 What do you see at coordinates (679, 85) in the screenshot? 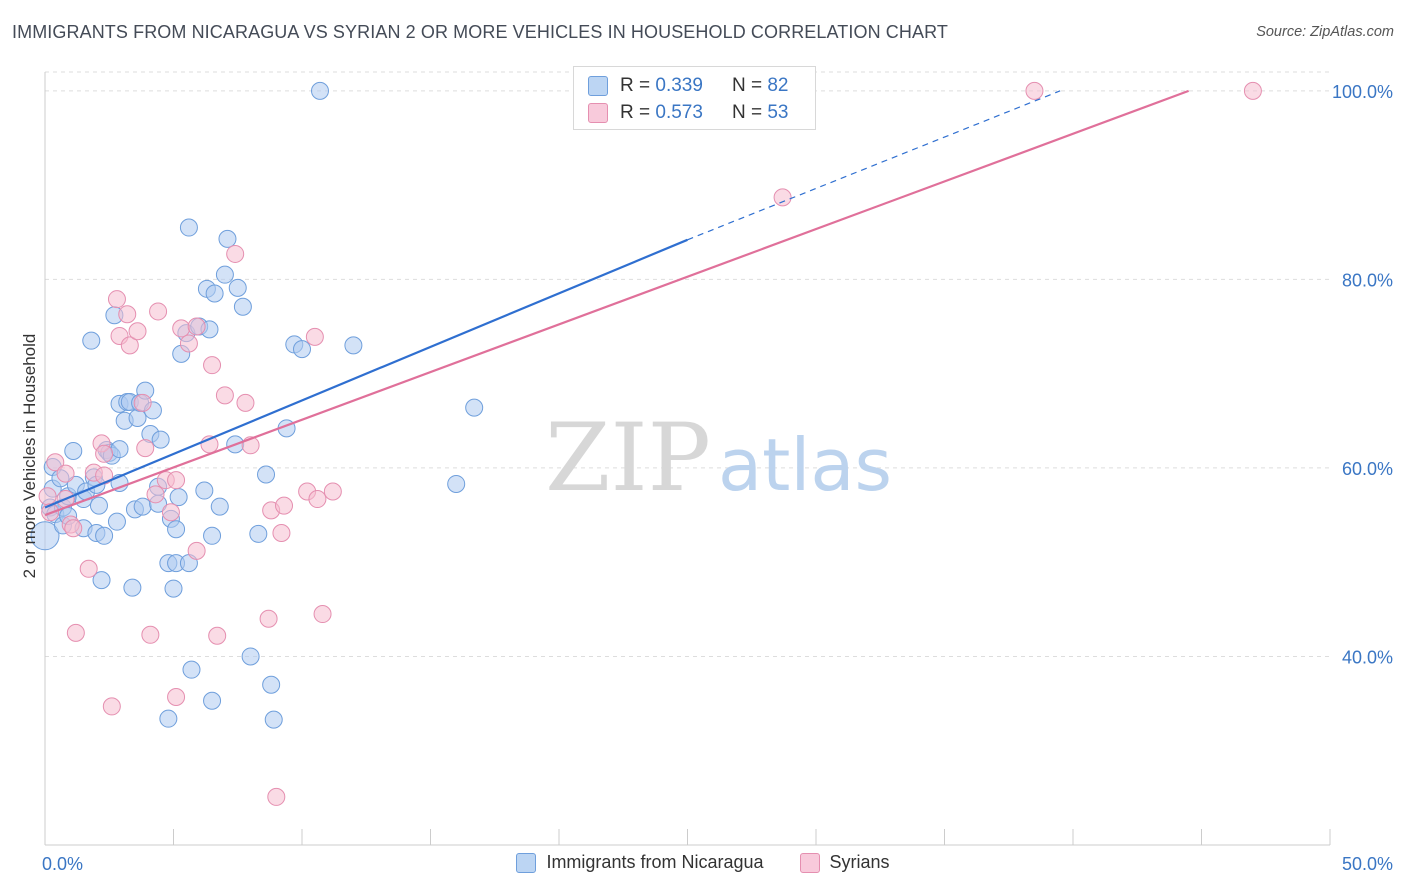
I see `r-value-nicaragua: 0.339` at bounding box center [679, 85].